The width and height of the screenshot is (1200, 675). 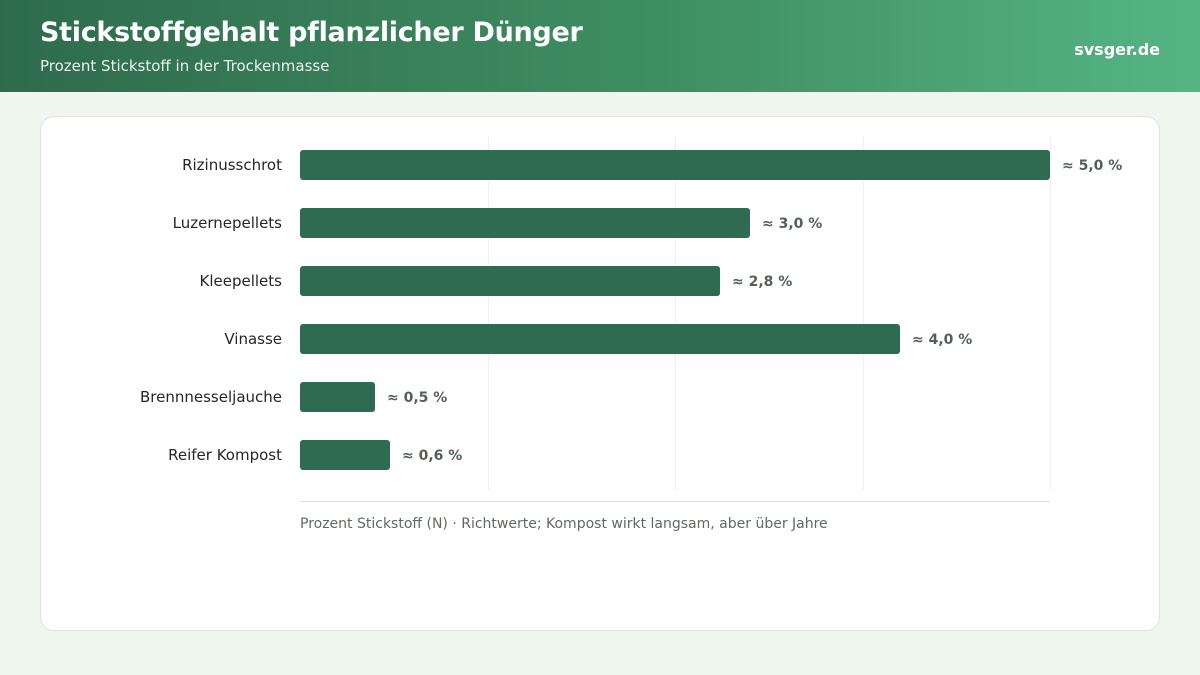 I want to click on value-label: ≈ 5,0 %, so click(x=1092, y=166).